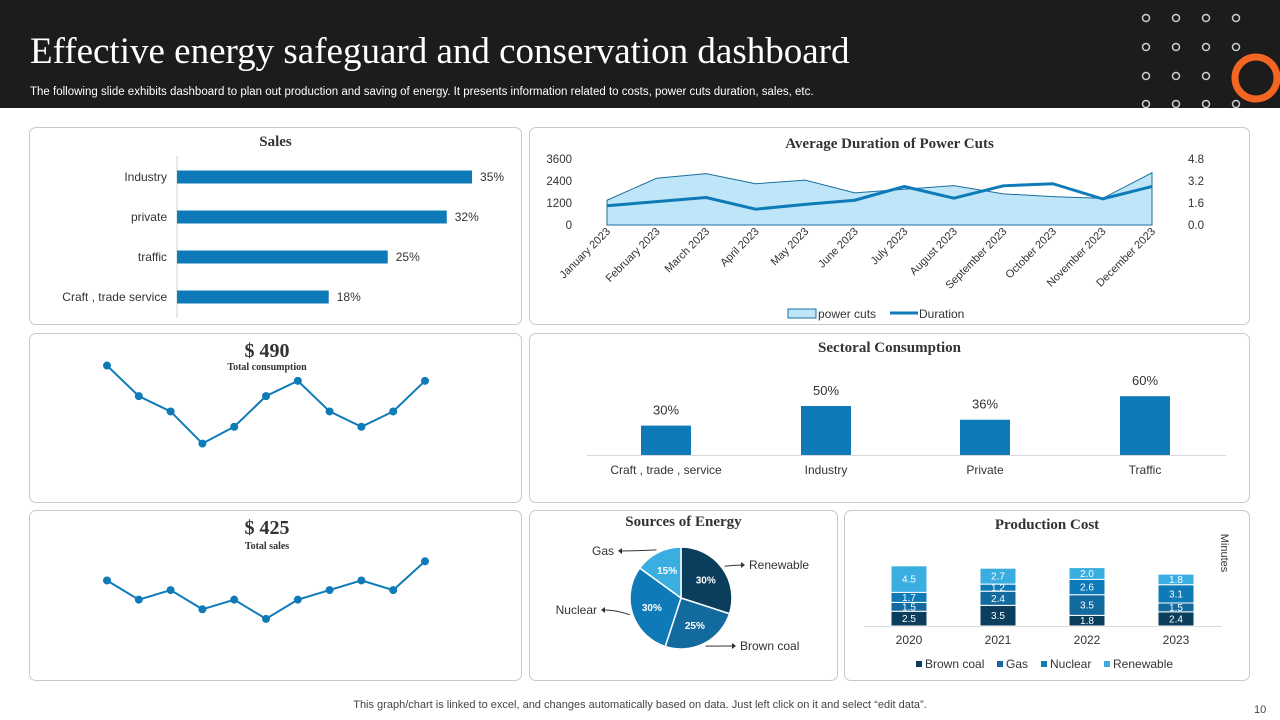 The height and width of the screenshot is (720, 1280). Describe the element at coordinates (1145, 470) in the screenshot. I see `sectoral-category-label: Traffic` at that location.